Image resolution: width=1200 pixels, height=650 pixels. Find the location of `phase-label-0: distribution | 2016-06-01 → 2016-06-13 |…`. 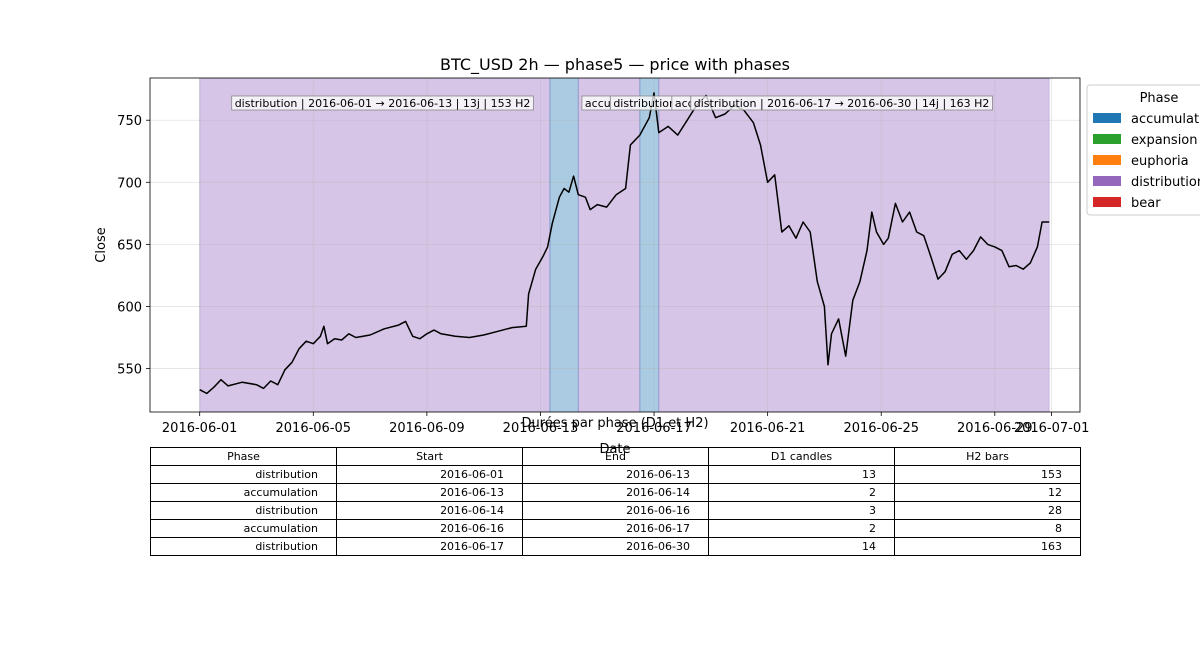

phase-label-0: distribution | 2016-06-01 → 2016-06-13 |… is located at coordinates (382, 103).